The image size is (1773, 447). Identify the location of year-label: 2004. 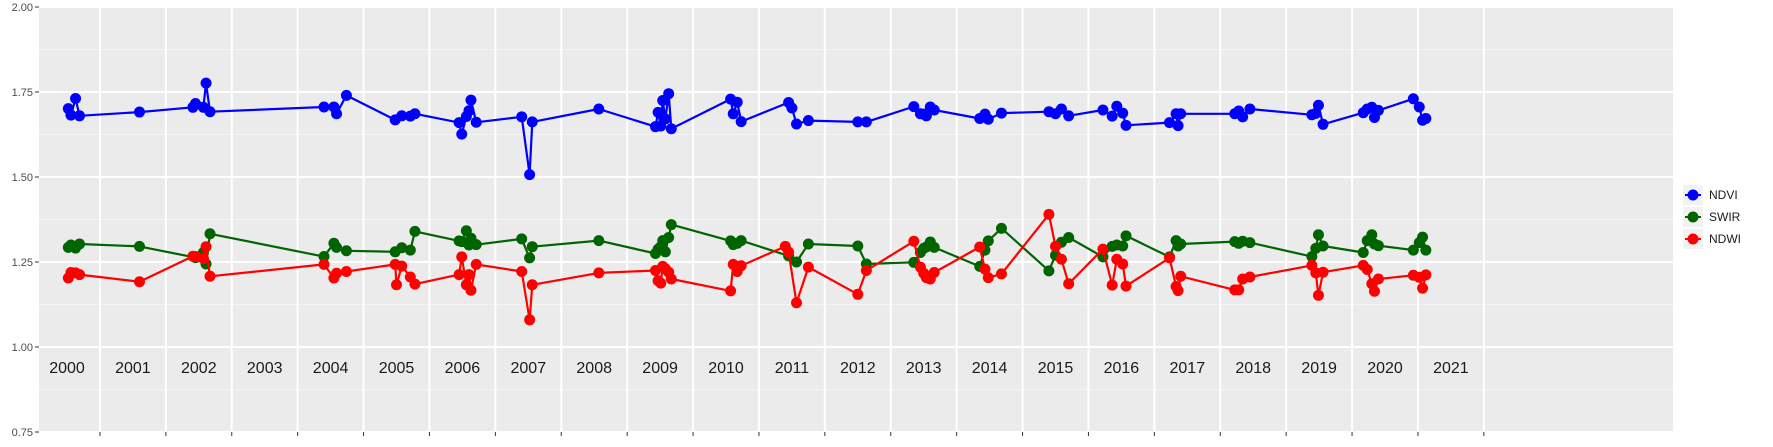
(331, 368).